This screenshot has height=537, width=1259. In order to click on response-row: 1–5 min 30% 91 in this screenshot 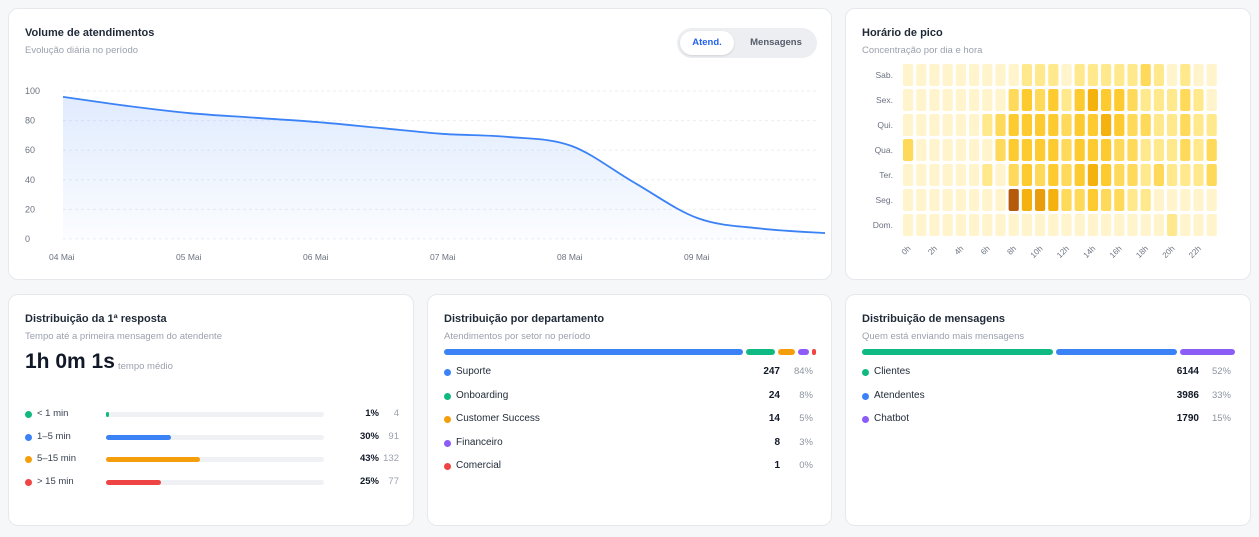, I will do `click(212, 438)`.